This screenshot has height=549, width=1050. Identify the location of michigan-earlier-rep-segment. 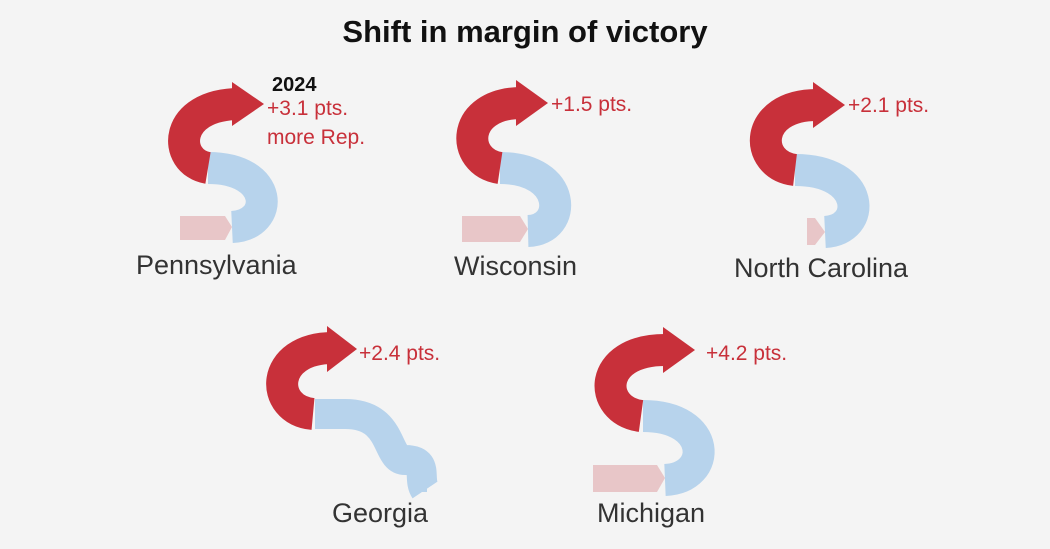
(629, 478).